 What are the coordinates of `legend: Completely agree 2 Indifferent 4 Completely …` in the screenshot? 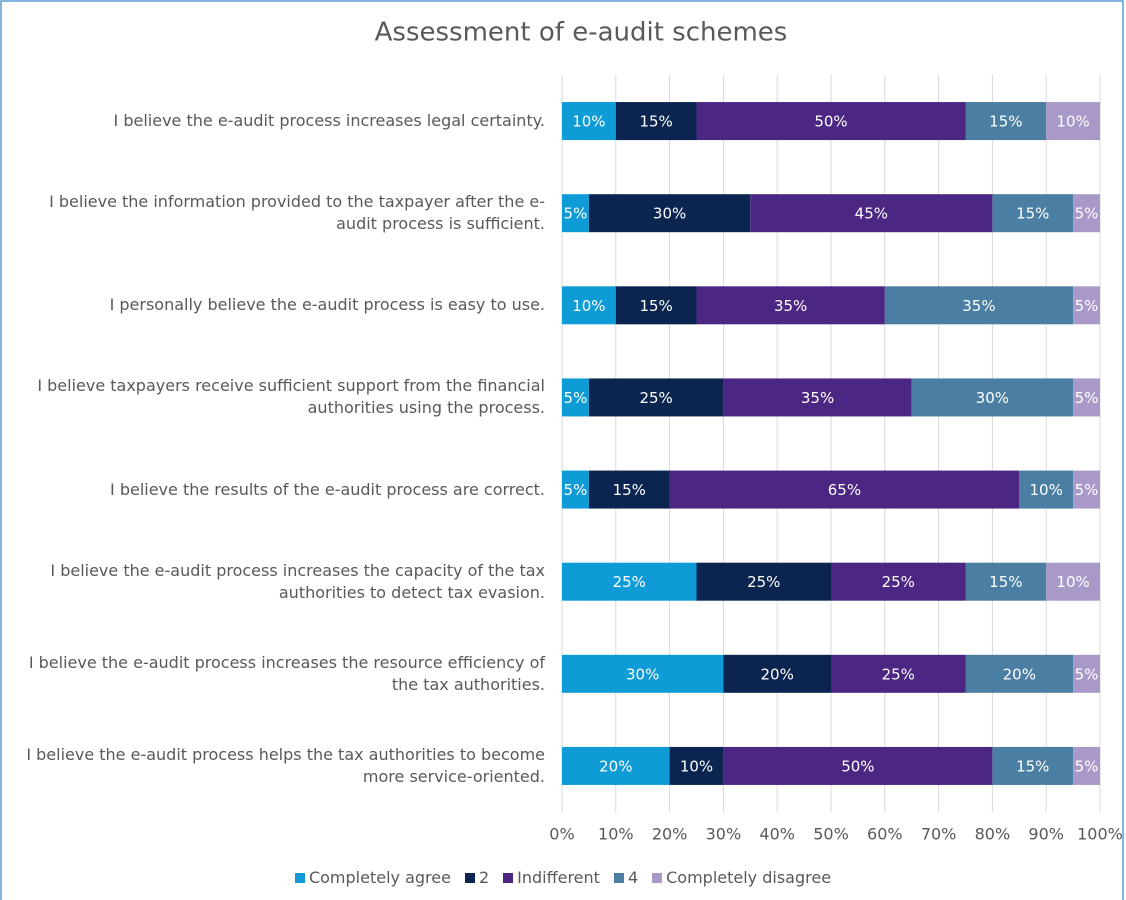 It's located at (563, 877).